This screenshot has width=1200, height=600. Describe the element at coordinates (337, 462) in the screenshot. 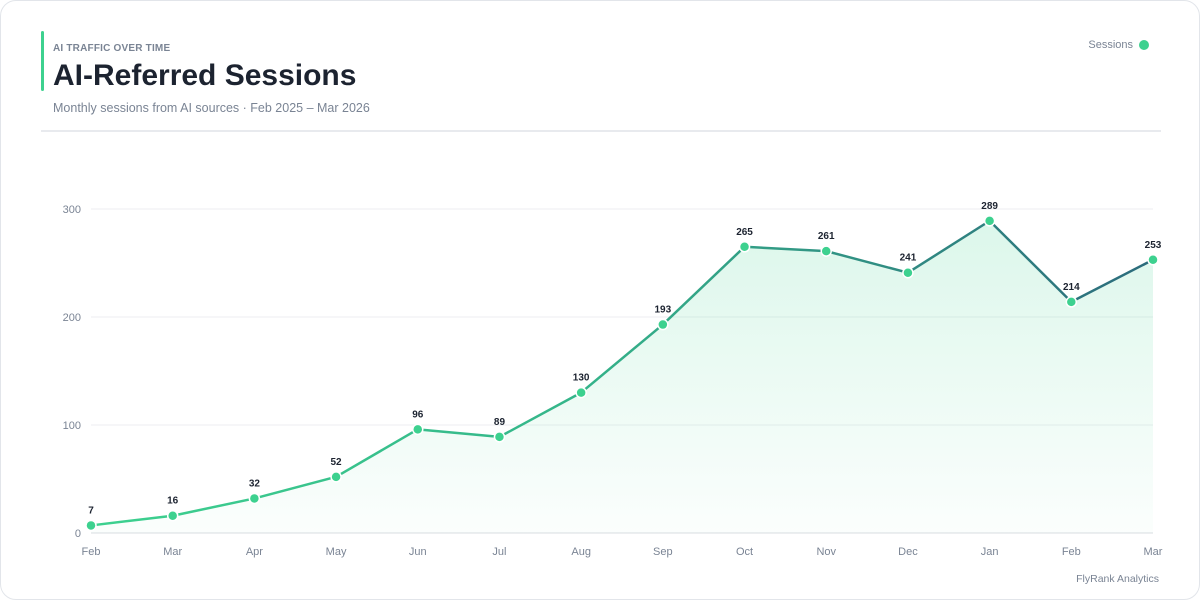

I see `data-label: 52` at that location.